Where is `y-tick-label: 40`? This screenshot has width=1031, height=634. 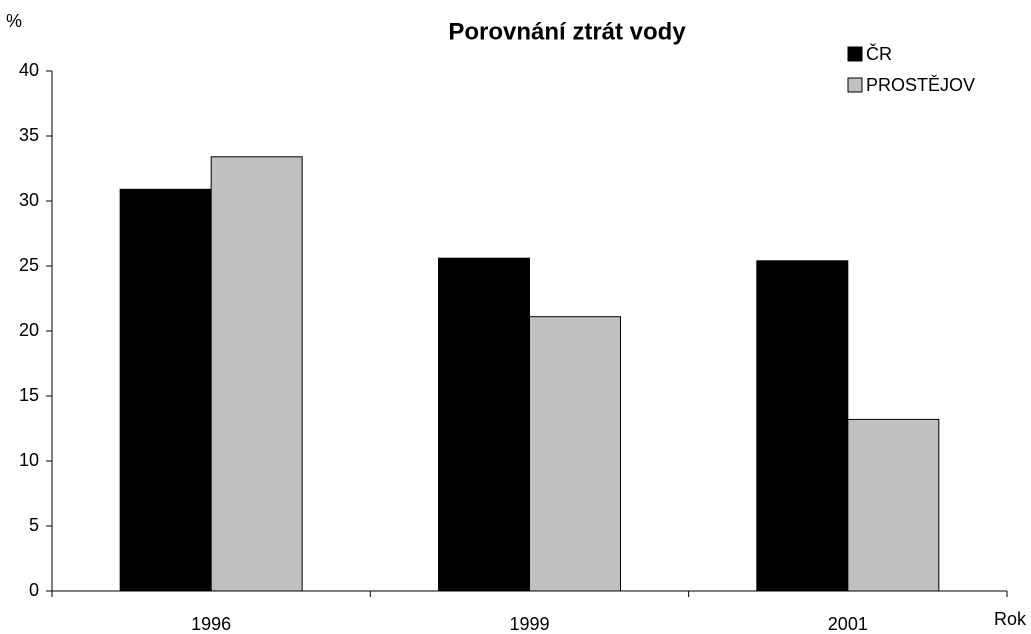 y-tick-label: 40 is located at coordinates (29, 70).